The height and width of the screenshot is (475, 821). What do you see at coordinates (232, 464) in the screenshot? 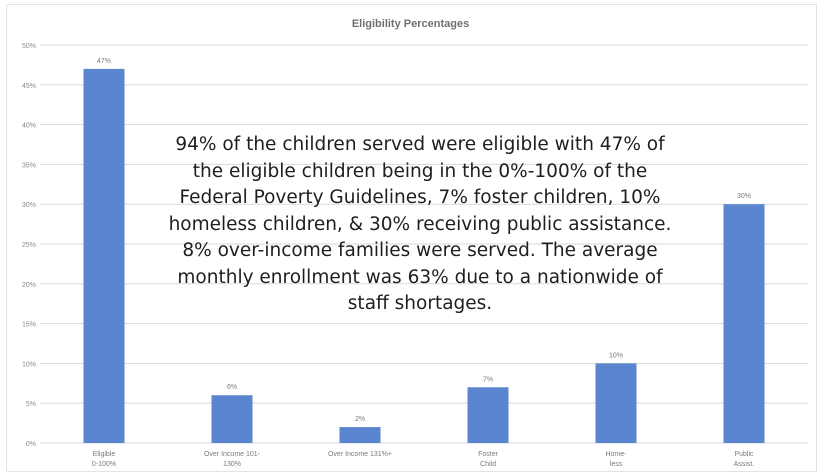
I see `x-tick-label: 130%` at bounding box center [232, 464].